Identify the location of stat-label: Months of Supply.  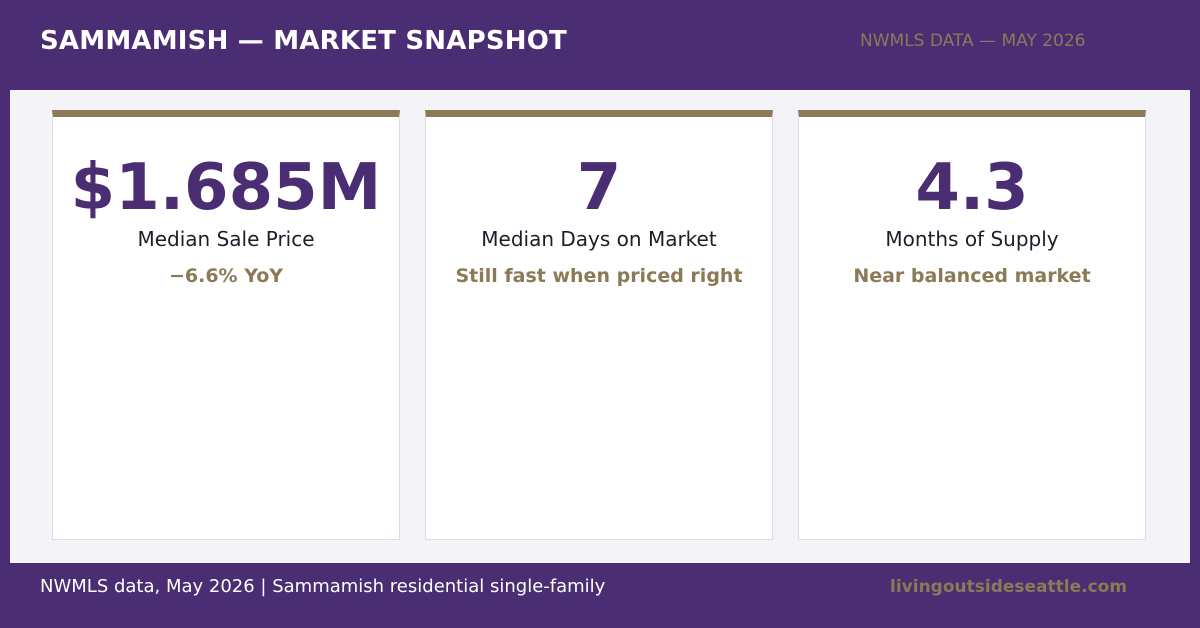
(972, 239).